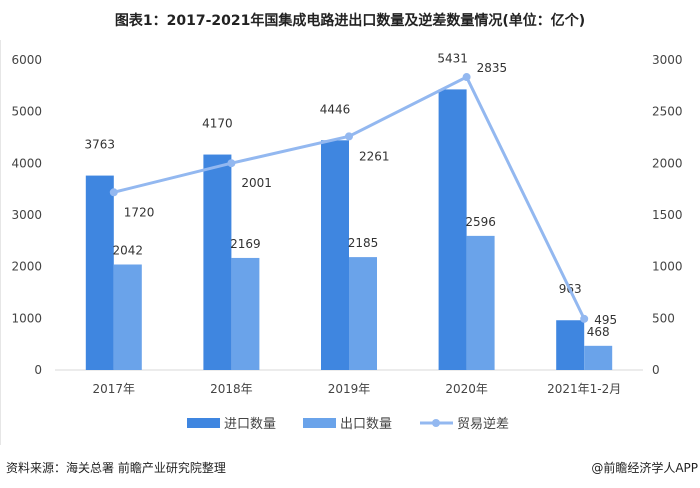 The height and width of the screenshot is (488, 700). What do you see at coordinates (26, 318) in the screenshot?
I see `left-tick-label: 1000` at bounding box center [26, 318].